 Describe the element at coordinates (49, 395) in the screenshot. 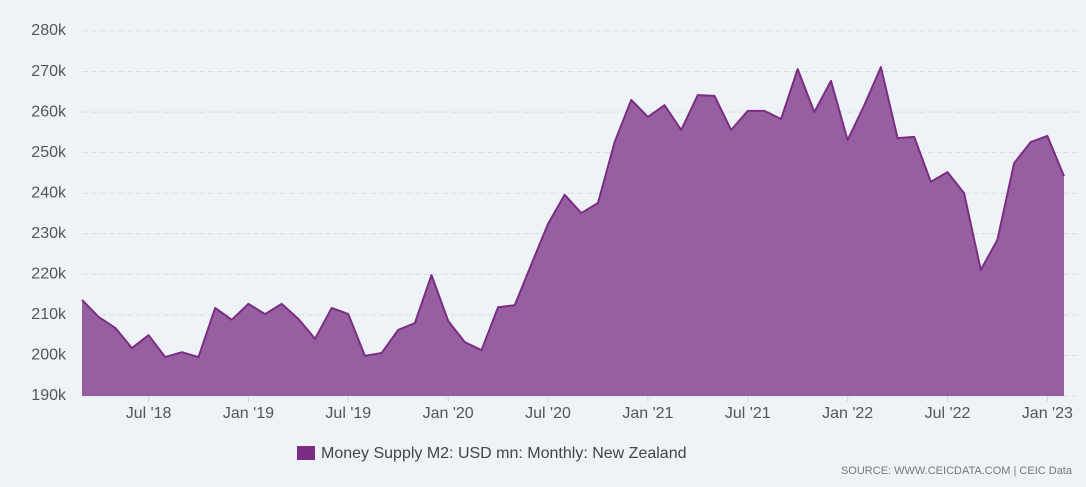

I see `y-tick-label: 190k` at that location.